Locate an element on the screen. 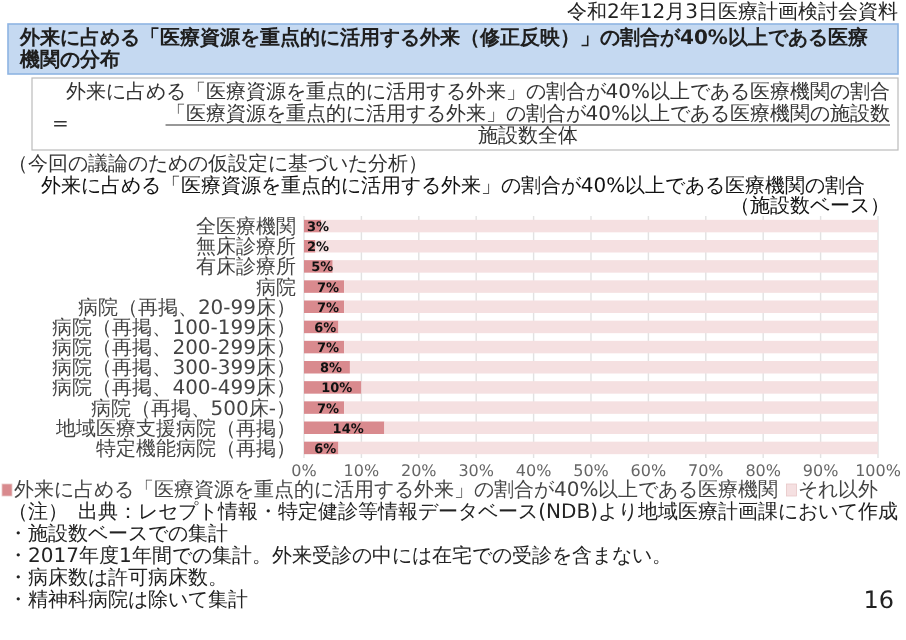 The height and width of the screenshot is (640, 906). series-label: それ以外 is located at coordinates (838, 490).